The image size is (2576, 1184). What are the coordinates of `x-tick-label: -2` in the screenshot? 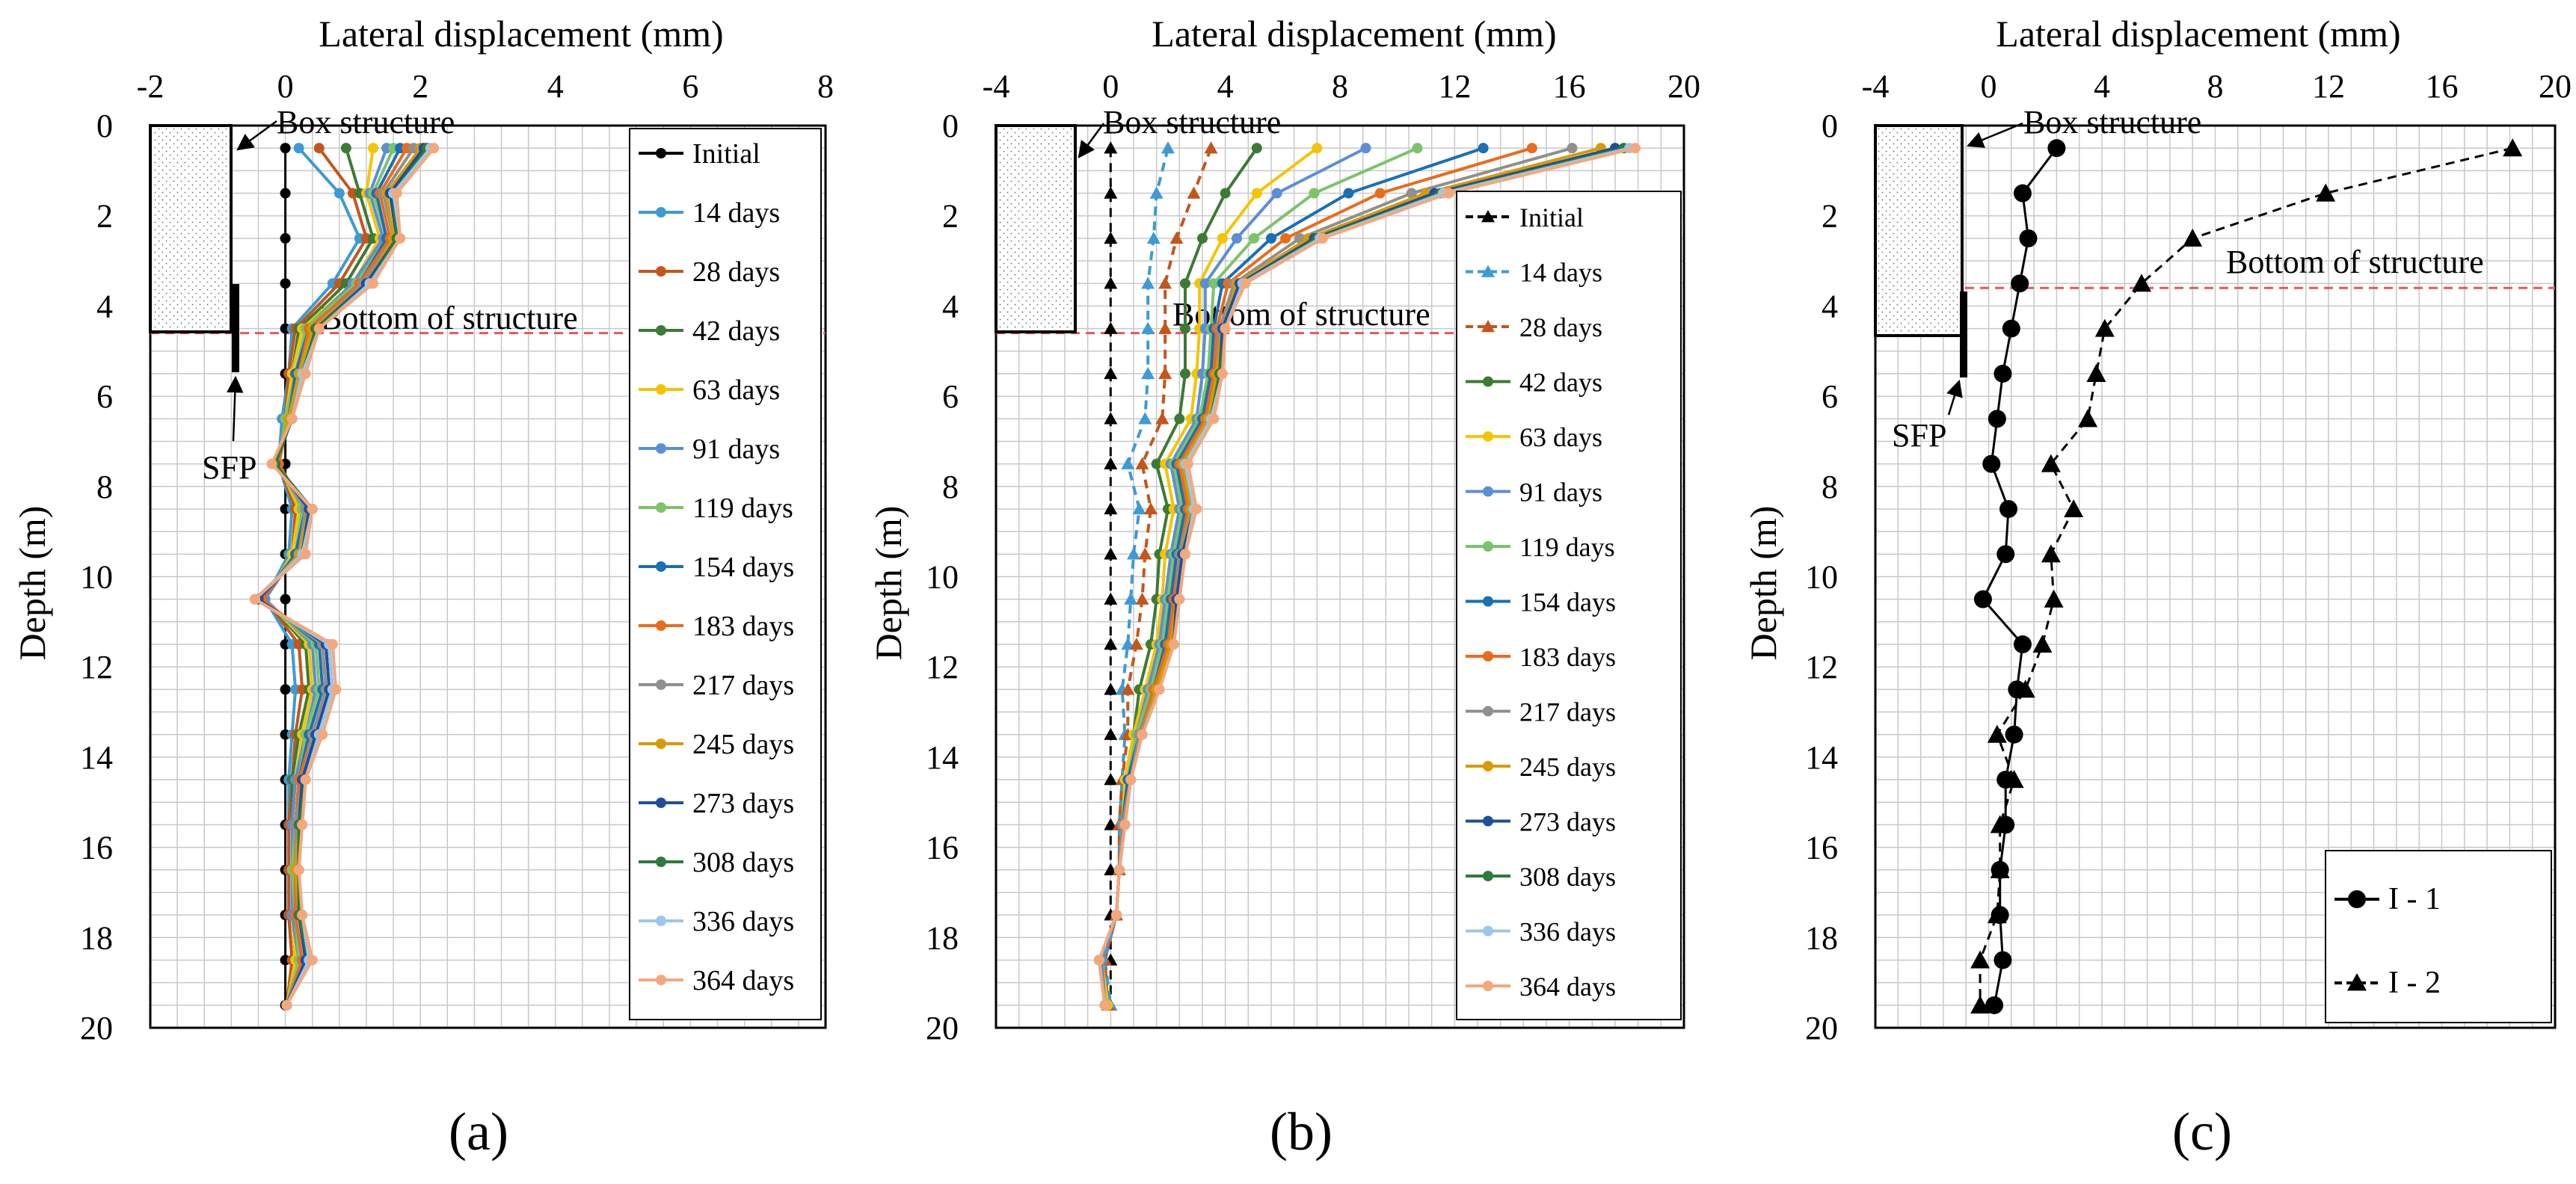 It's located at (151, 87).